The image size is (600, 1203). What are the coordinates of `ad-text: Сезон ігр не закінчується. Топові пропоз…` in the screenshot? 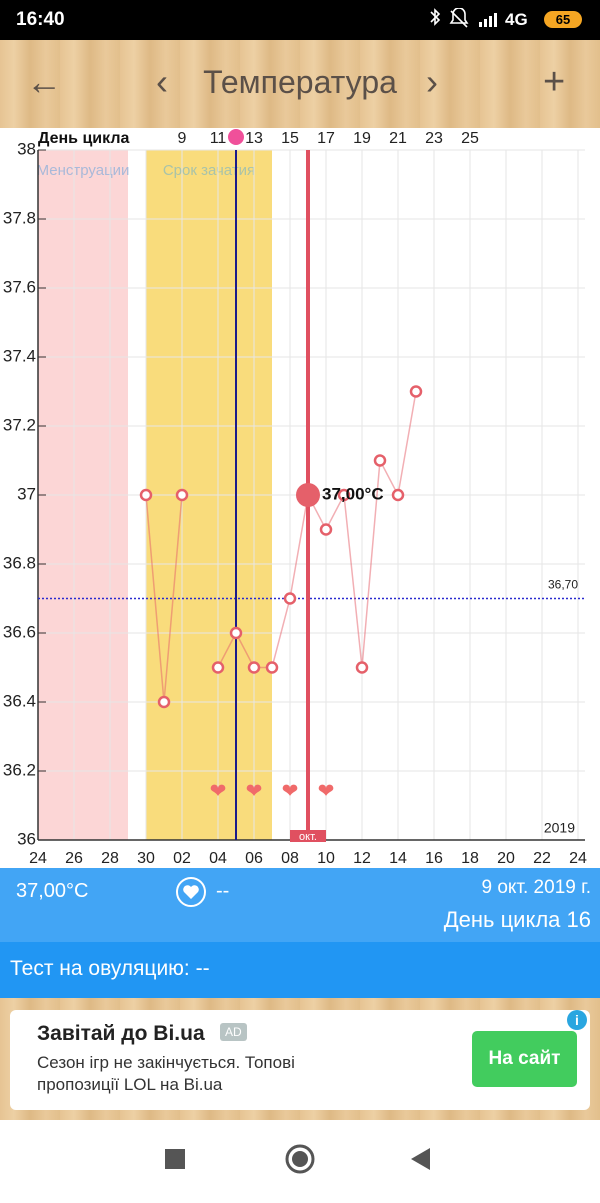 It's located at (166, 1073).